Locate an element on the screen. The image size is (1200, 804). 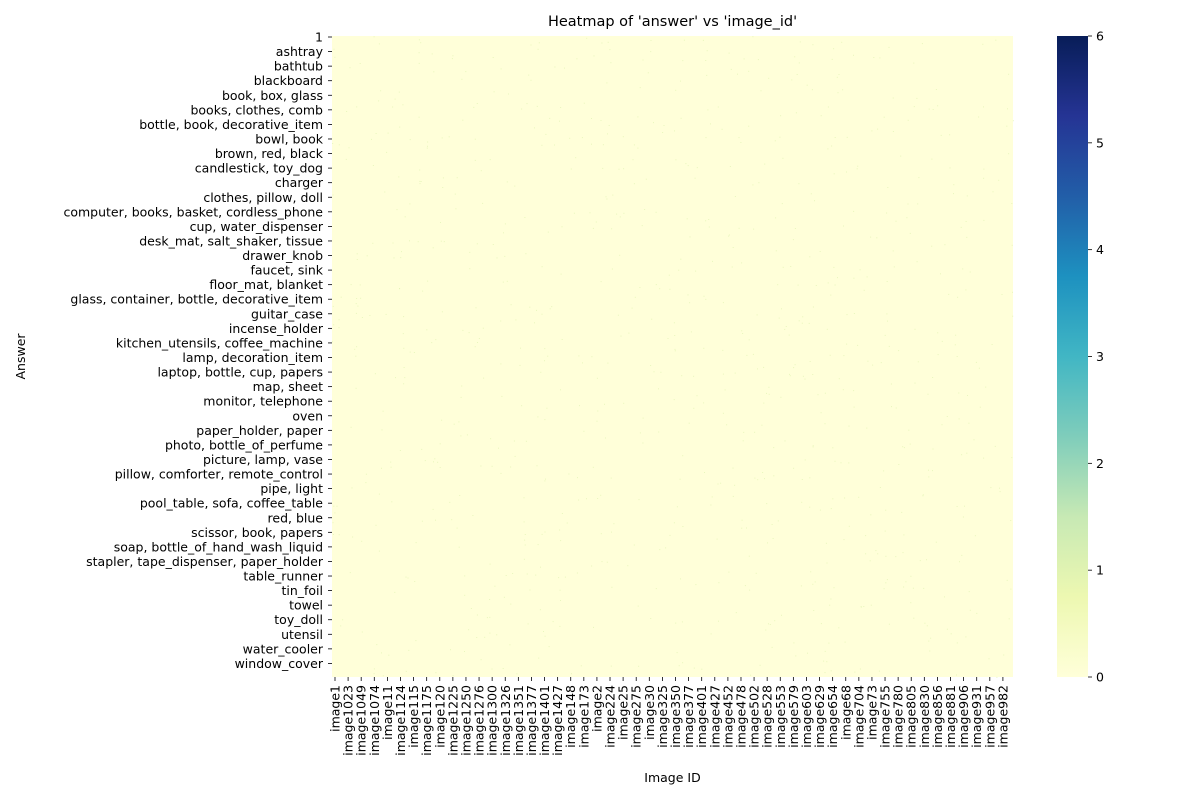
x-tick-label: image452 is located at coordinates (727, 716).